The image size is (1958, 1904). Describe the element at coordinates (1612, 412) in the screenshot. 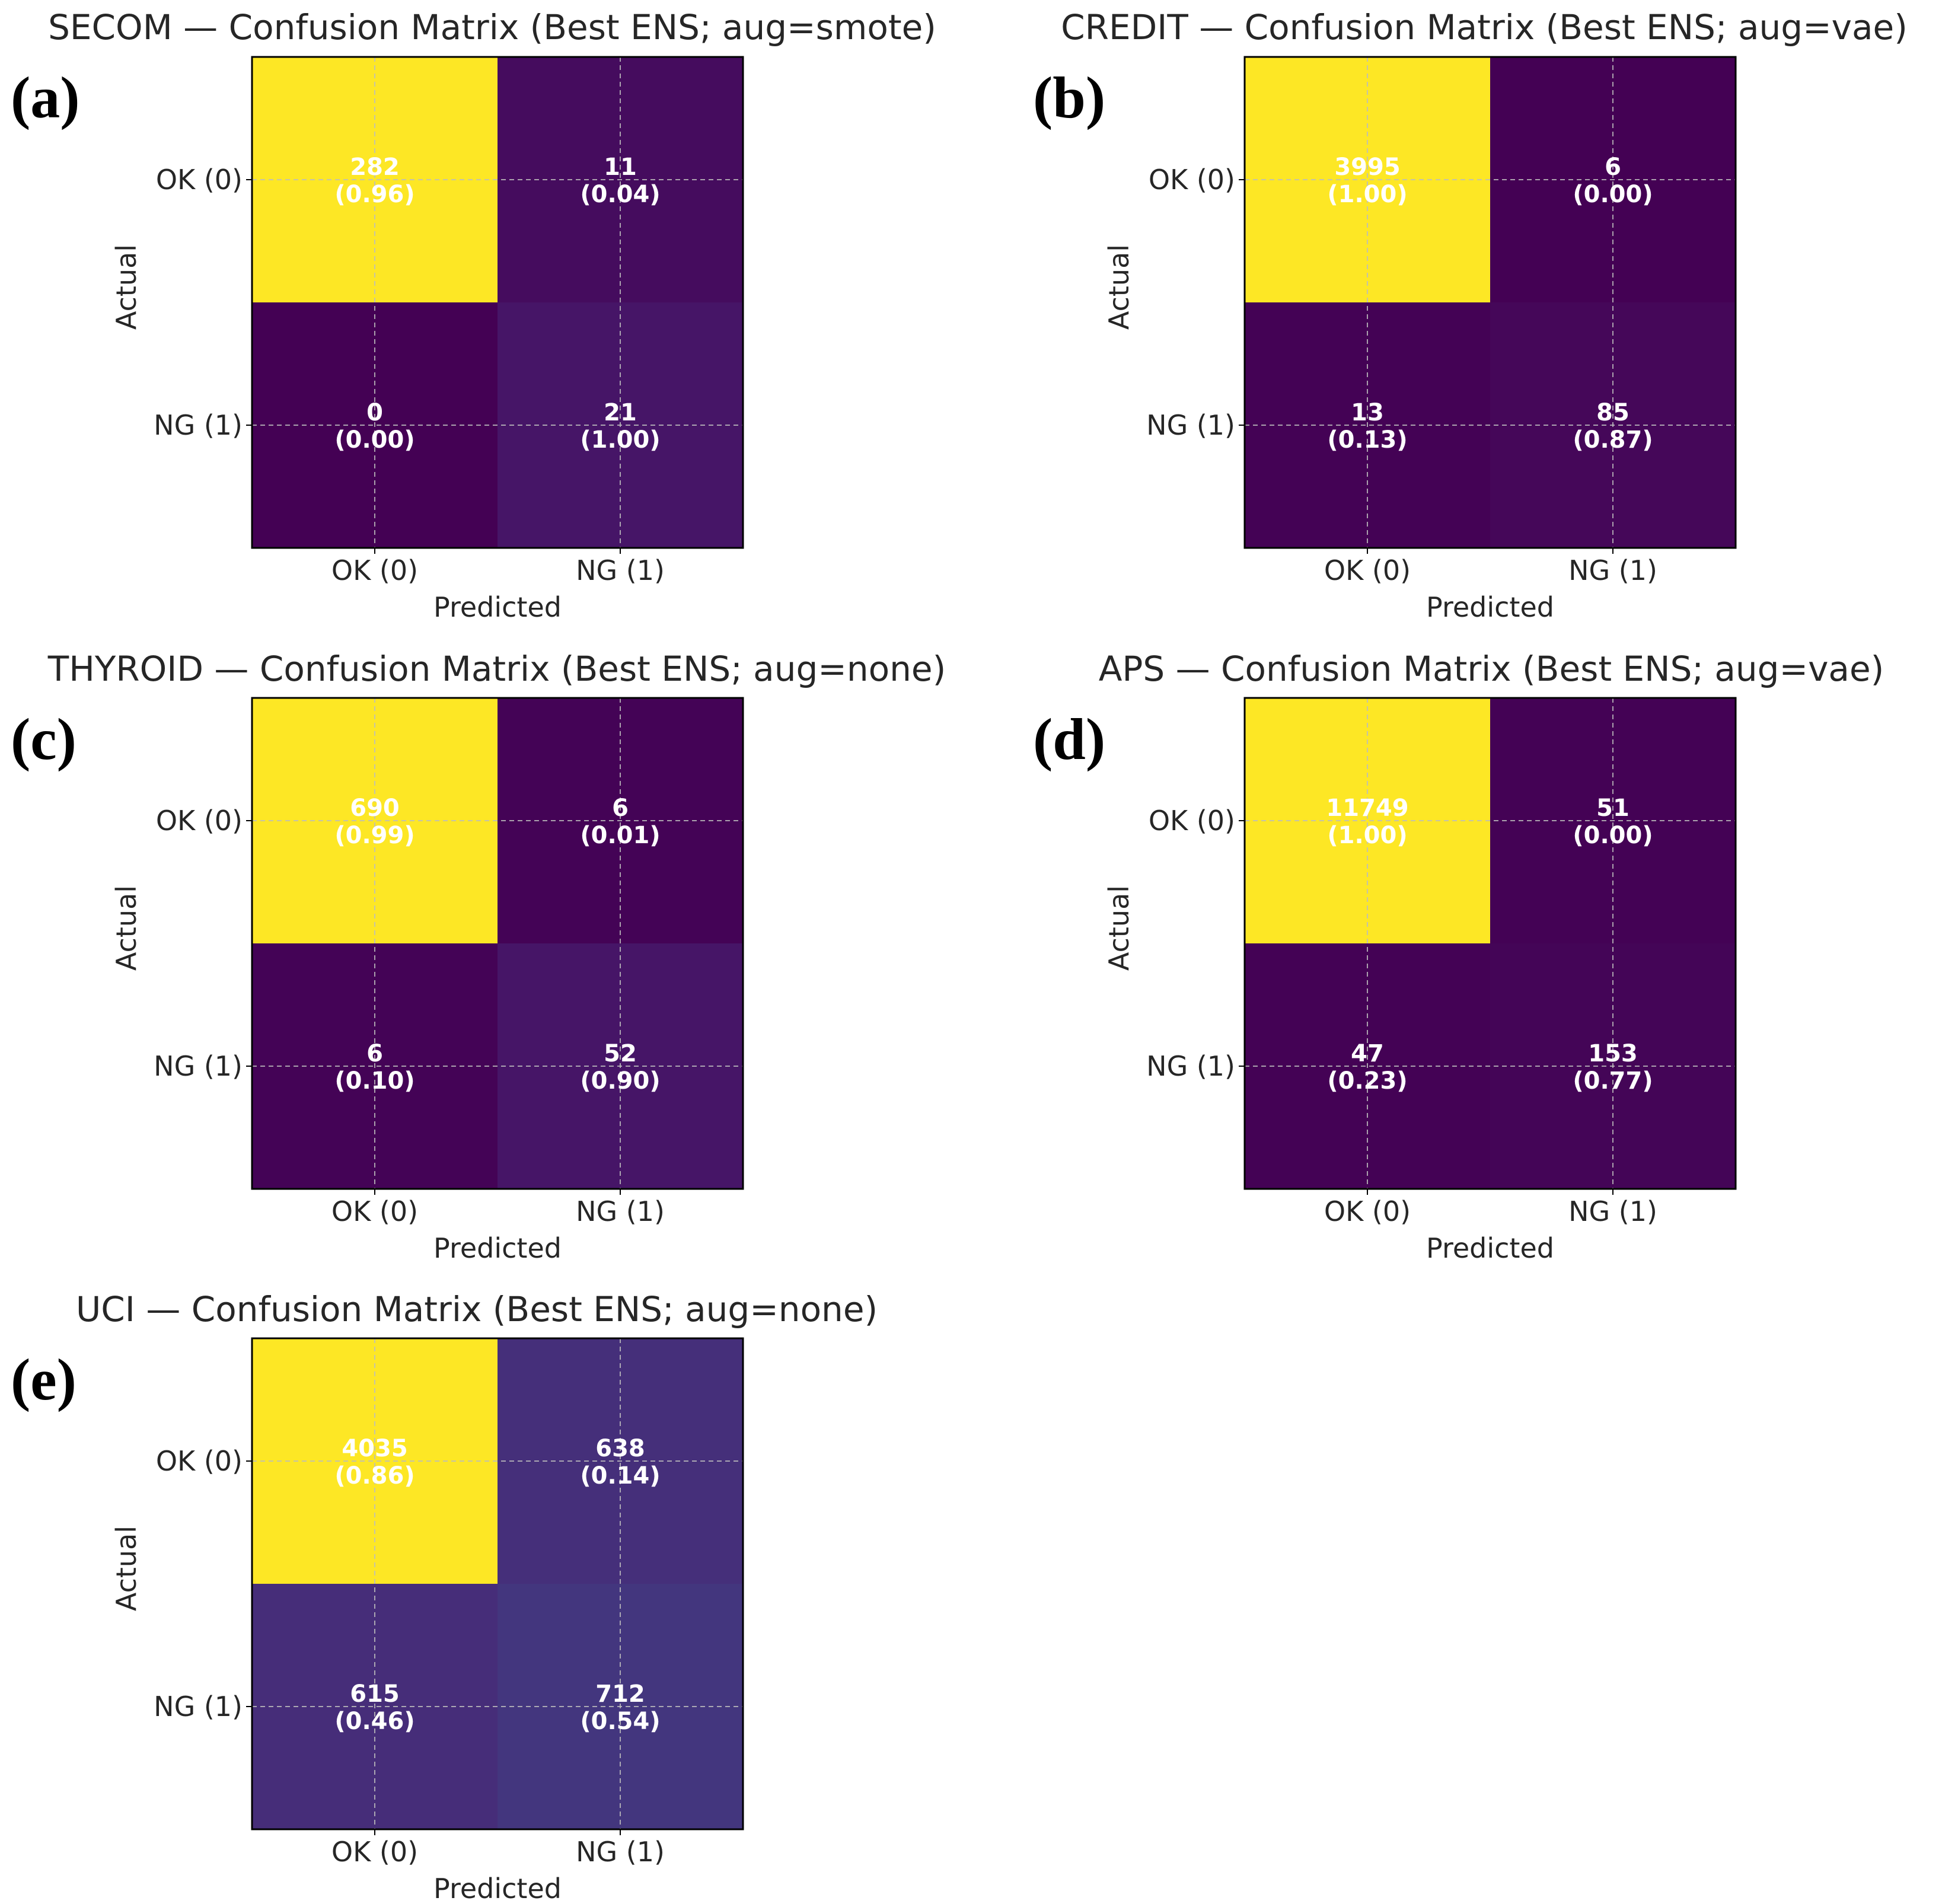

I see `panel-b-cell-1-1-count: 85` at that location.